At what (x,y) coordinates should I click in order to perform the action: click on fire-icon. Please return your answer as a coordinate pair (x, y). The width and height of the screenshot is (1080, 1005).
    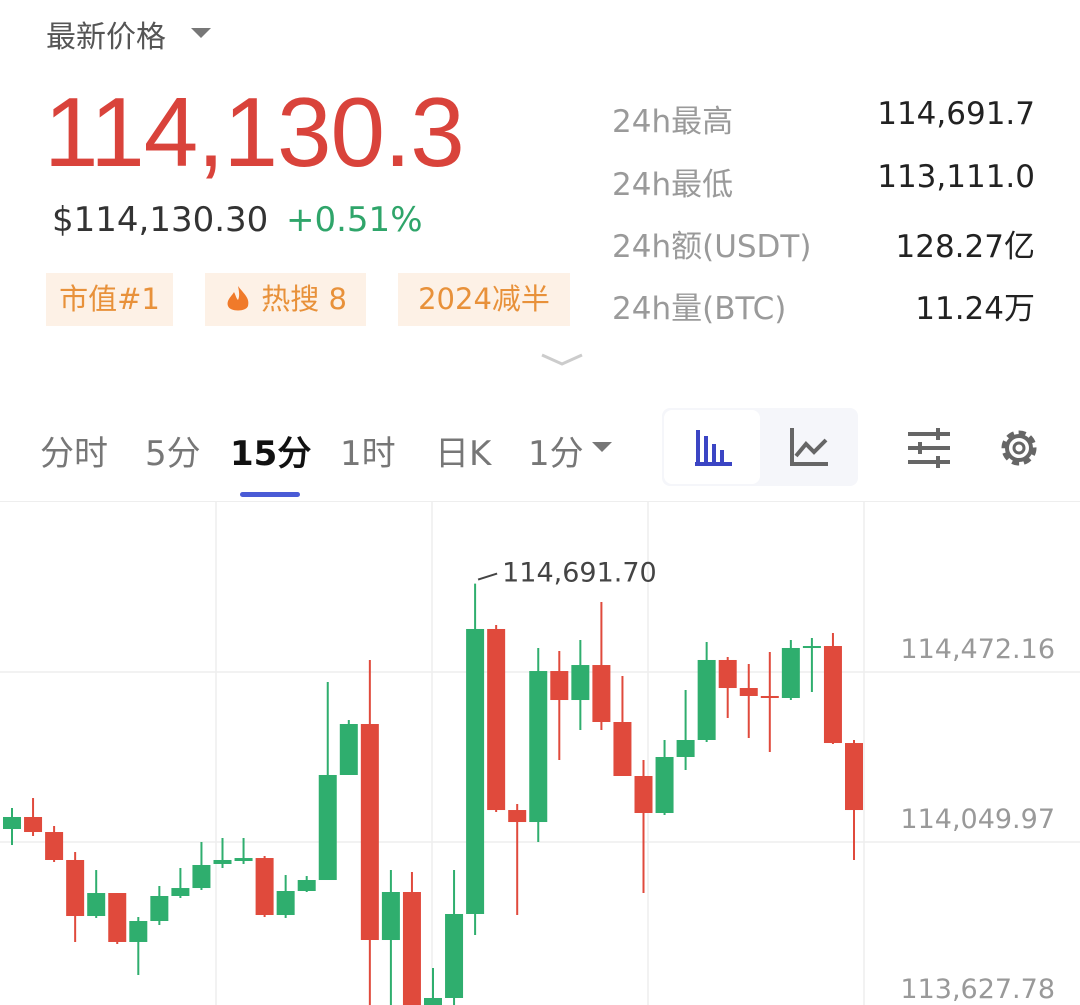
    Looking at the image, I should click on (238, 298).